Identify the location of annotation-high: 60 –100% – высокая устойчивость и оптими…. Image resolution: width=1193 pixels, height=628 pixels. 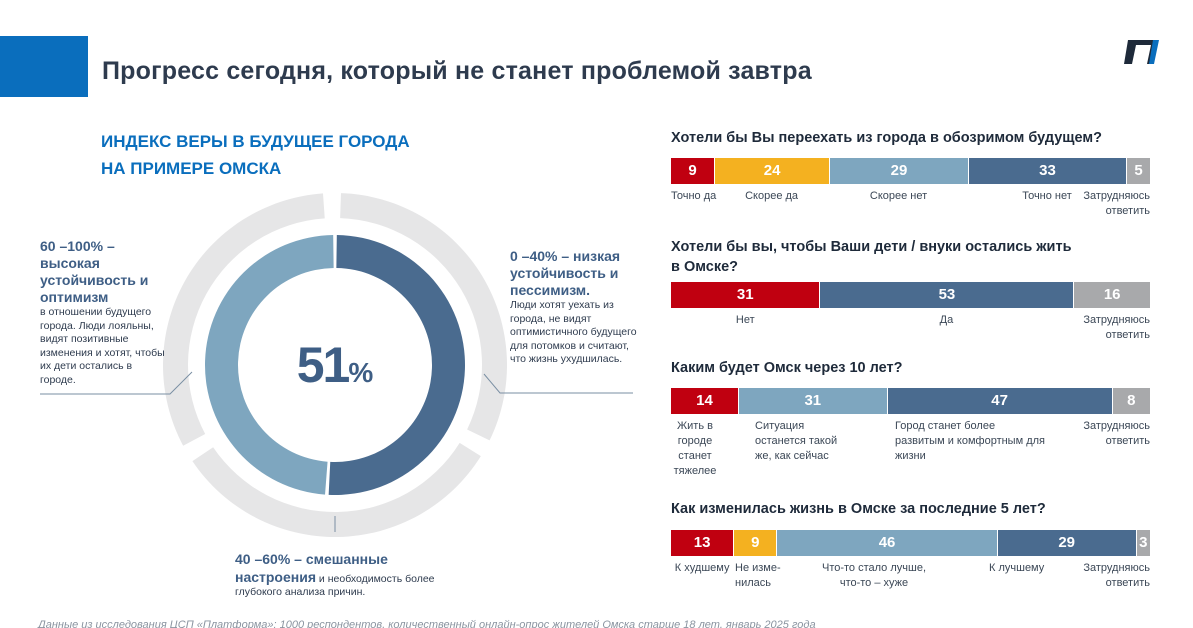
(105, 312).